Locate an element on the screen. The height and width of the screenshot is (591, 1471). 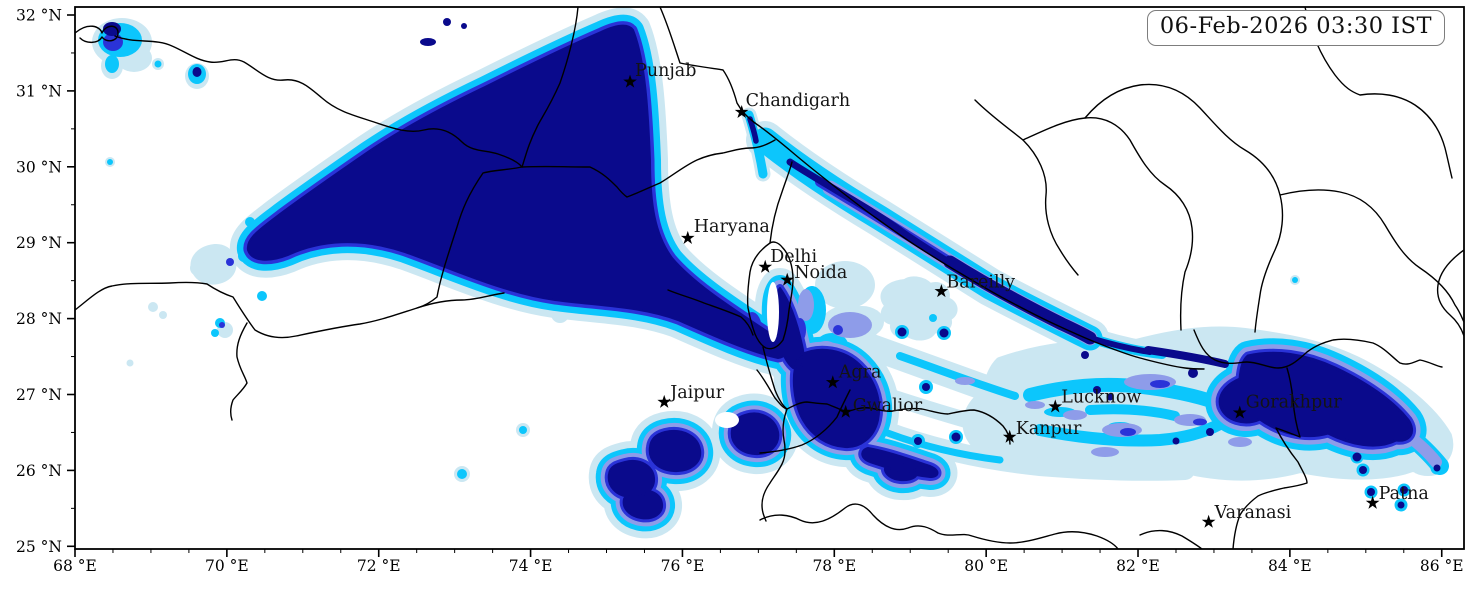
x-tick-label: 74 °E is located at coordinates (531, 566).